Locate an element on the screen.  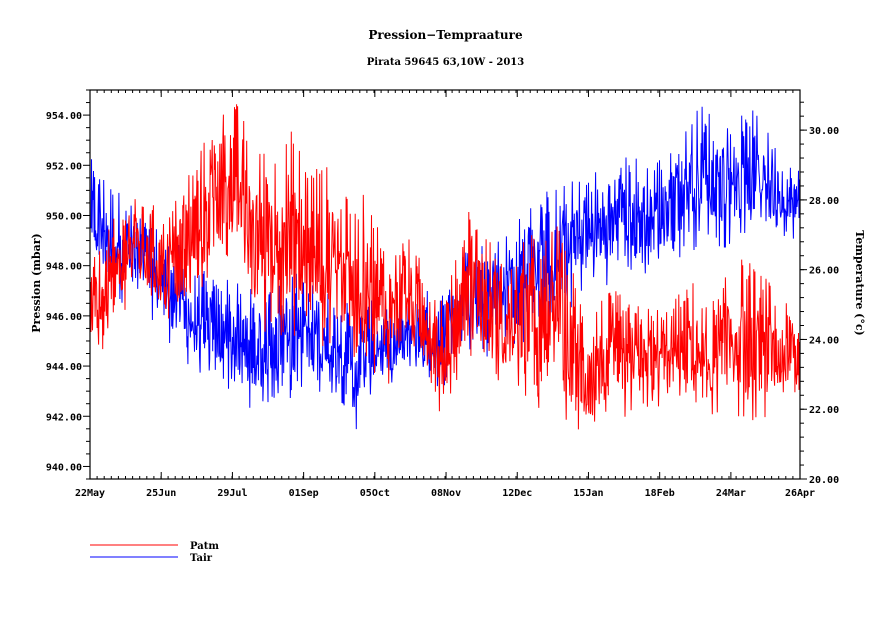
y-axis-right-title: Temperature (°c) is located at coordinates (859, 282).